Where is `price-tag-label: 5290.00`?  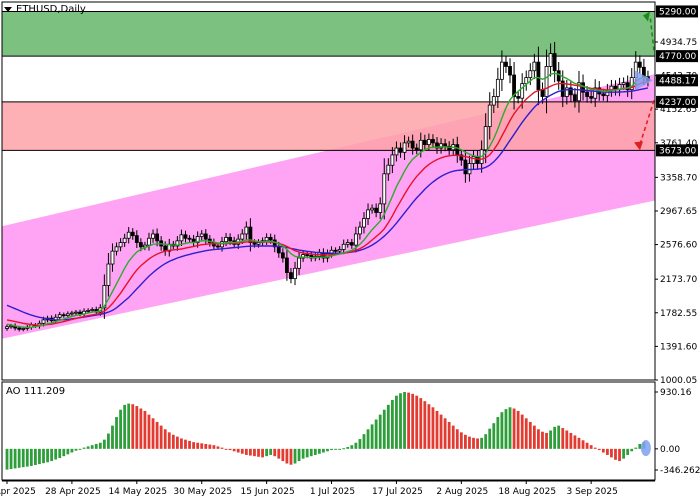
price-tag-label: 5290.00 is located at coordinates (677, 12).